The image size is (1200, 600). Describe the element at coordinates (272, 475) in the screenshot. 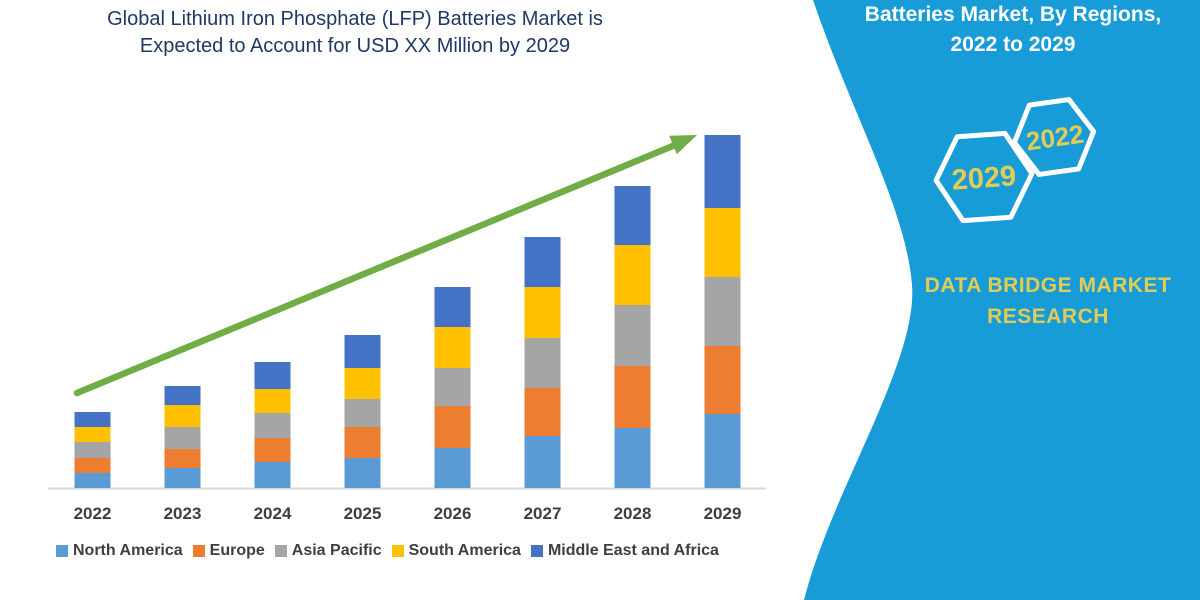

I see `bar-segment-north-america-2024` at that location.